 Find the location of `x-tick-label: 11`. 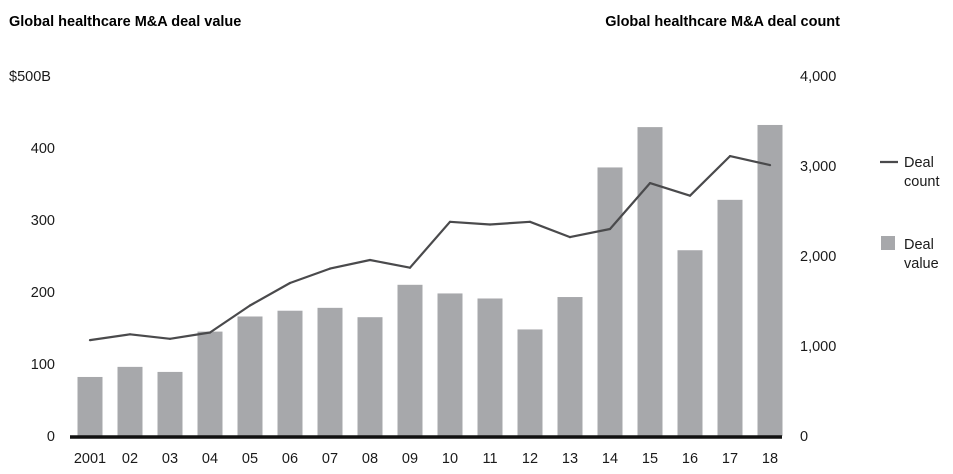

x-tick-label: 11 is located at coordinates (489, 459).